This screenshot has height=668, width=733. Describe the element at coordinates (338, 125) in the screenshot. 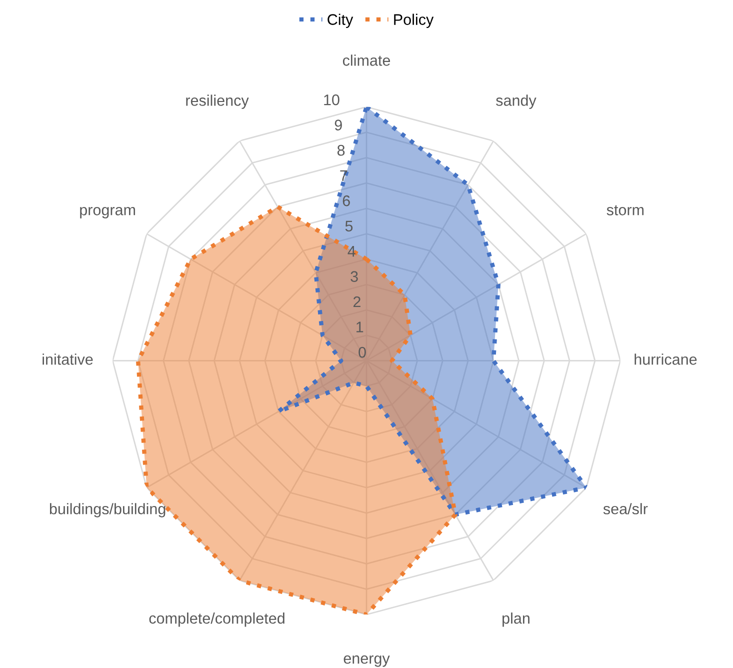

I see `y-tick-label: 9` at that location.